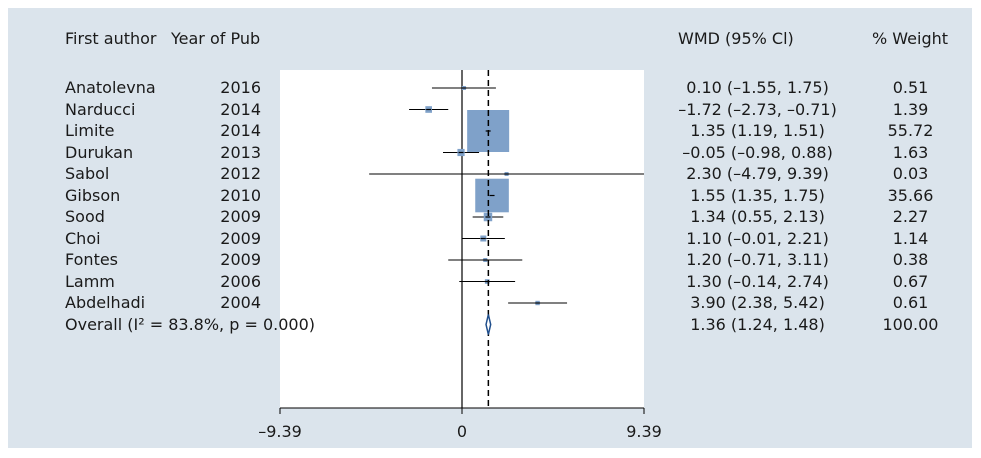 Image resolution: width=981 pixels, height=458 pixels. I want to click on study-weight: 1.39, so click(910, 109).